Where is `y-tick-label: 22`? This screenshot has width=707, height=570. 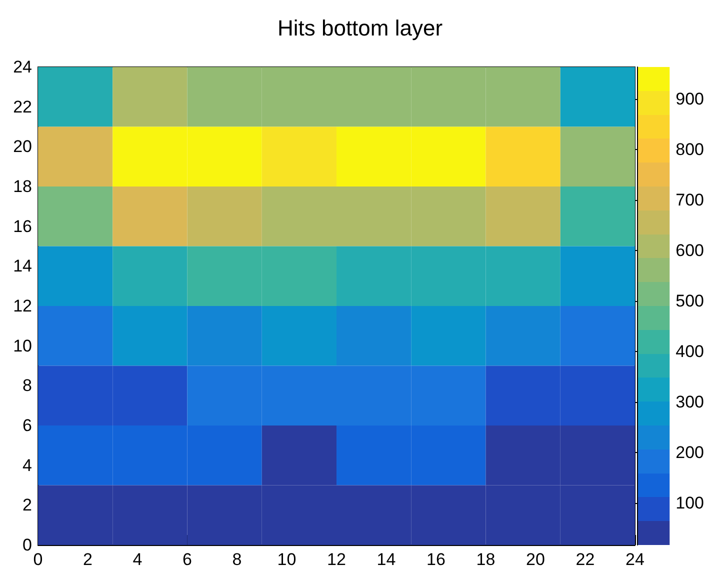 y-tick-label: 22 is located at coordinates (22, 106).